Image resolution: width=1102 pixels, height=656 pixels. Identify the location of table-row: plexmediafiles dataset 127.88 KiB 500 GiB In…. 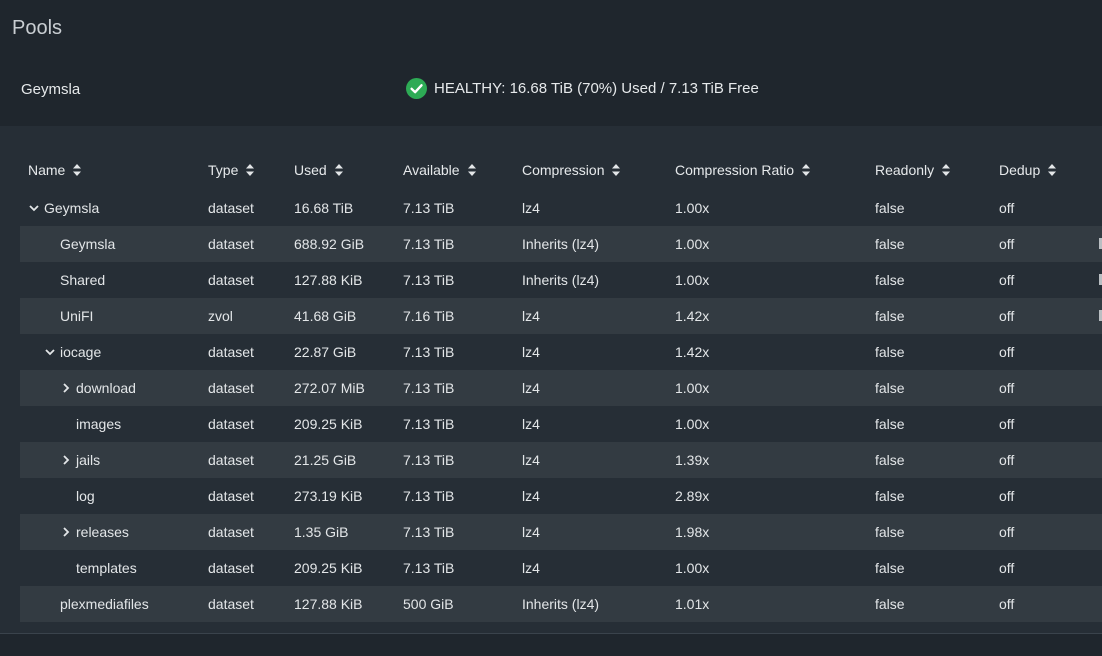
(561, 604).